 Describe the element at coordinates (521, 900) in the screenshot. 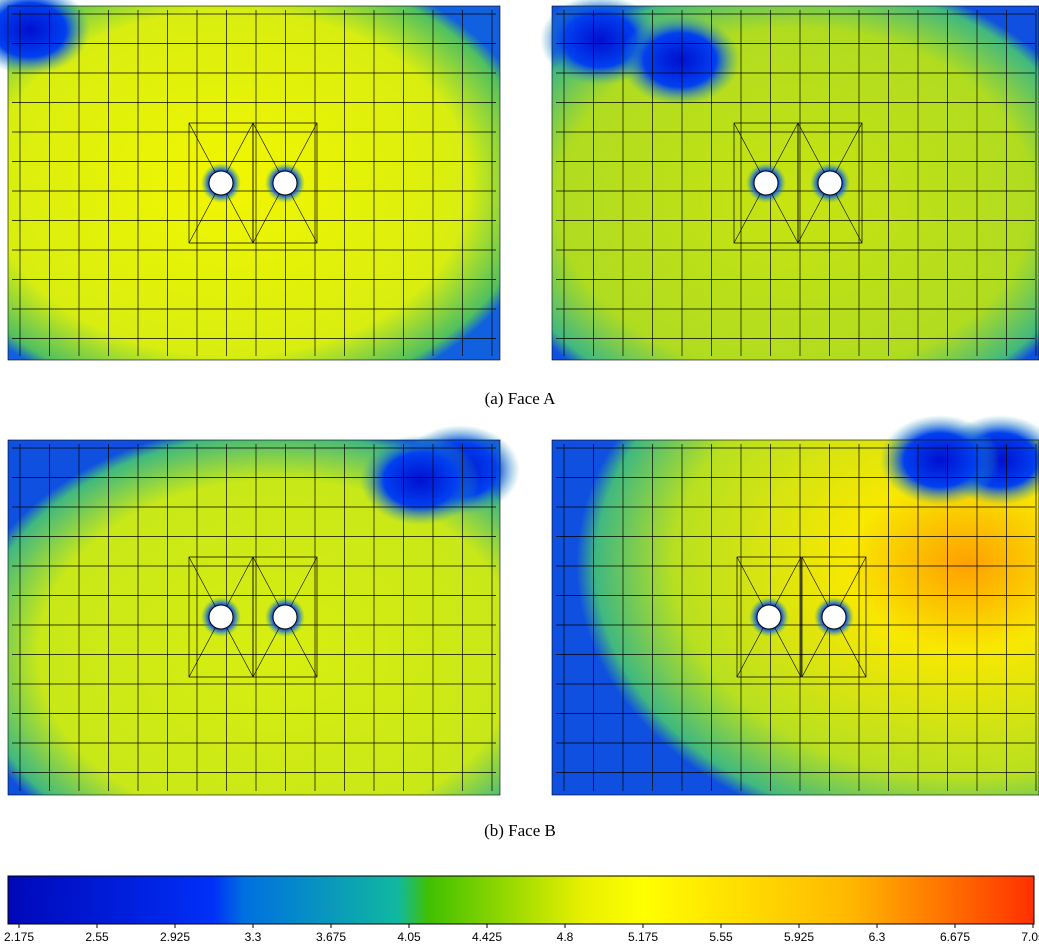

I see `colorbar` at that location.